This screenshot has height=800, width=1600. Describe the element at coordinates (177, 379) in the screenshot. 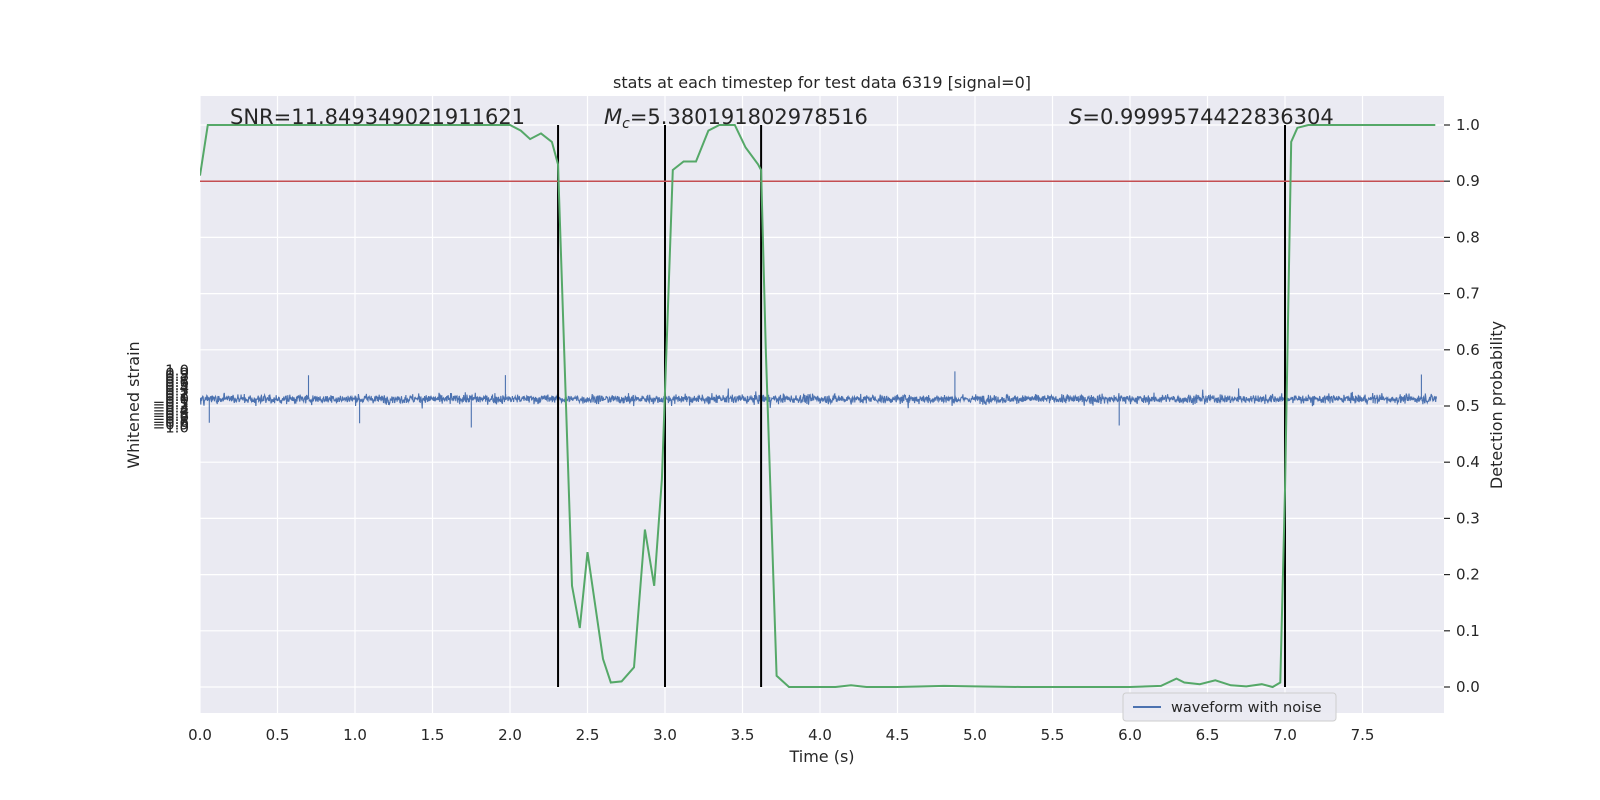

I see `y-left-tick-label: 0.7` at that location.